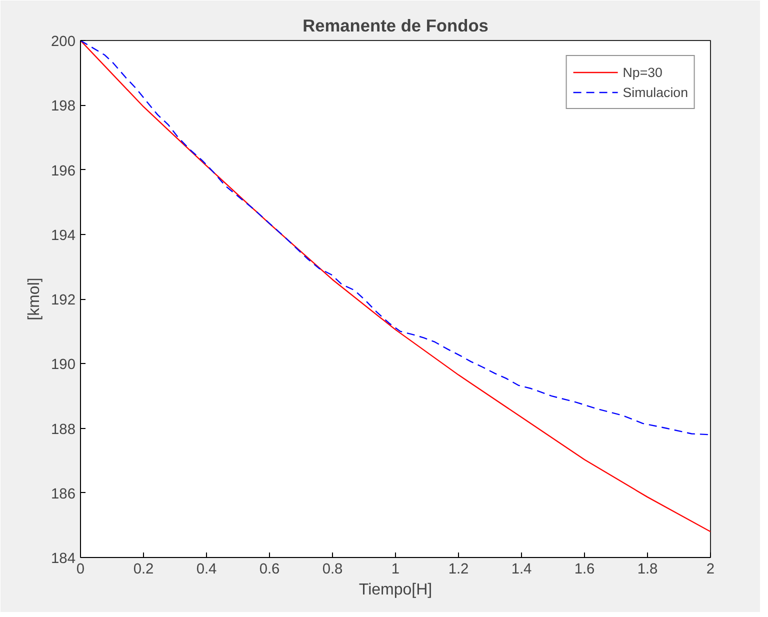 The height and width of the screenshot is (617, 768). What do you see at coordinates (269, 570) in the screenshot?
I see `x-tick-label: 0.6` at bounding box center [269, 570].